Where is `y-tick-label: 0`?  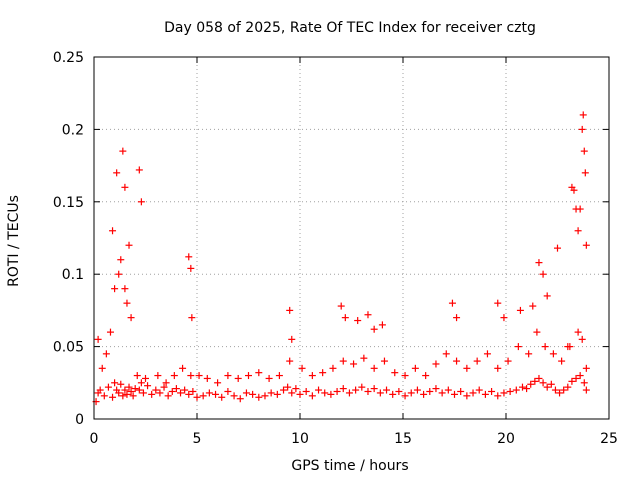 y-tick-label: 0 is located at coordinates (79, 420).